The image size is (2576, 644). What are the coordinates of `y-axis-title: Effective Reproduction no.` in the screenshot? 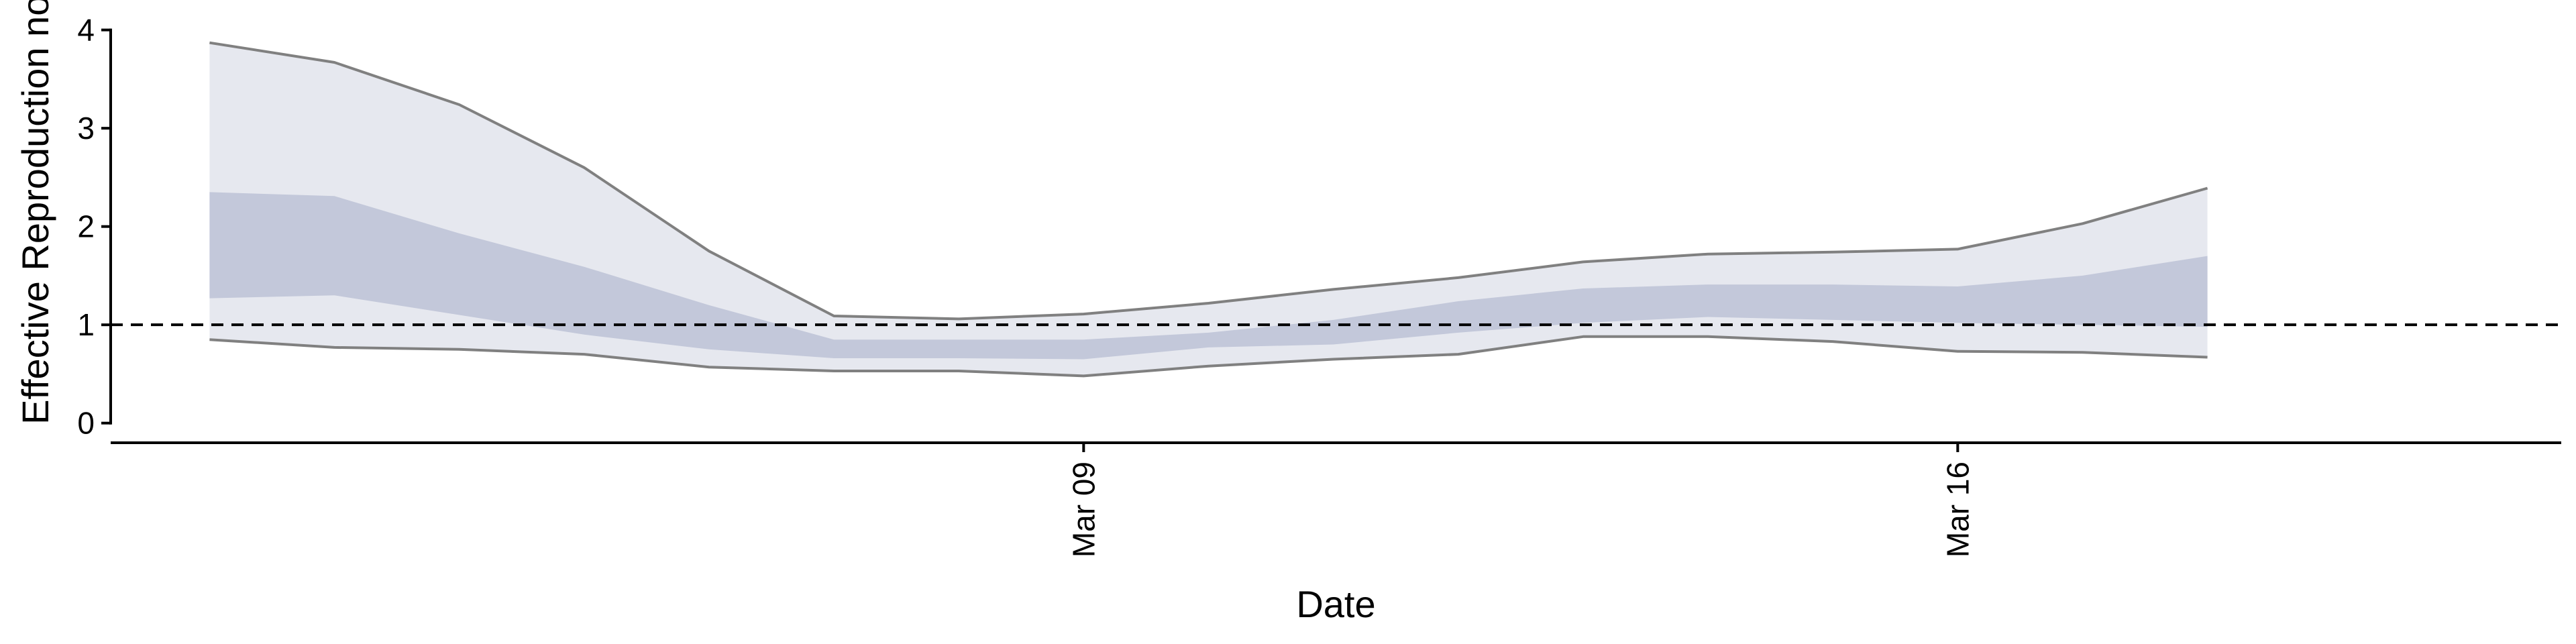 It's located at (35, 212).